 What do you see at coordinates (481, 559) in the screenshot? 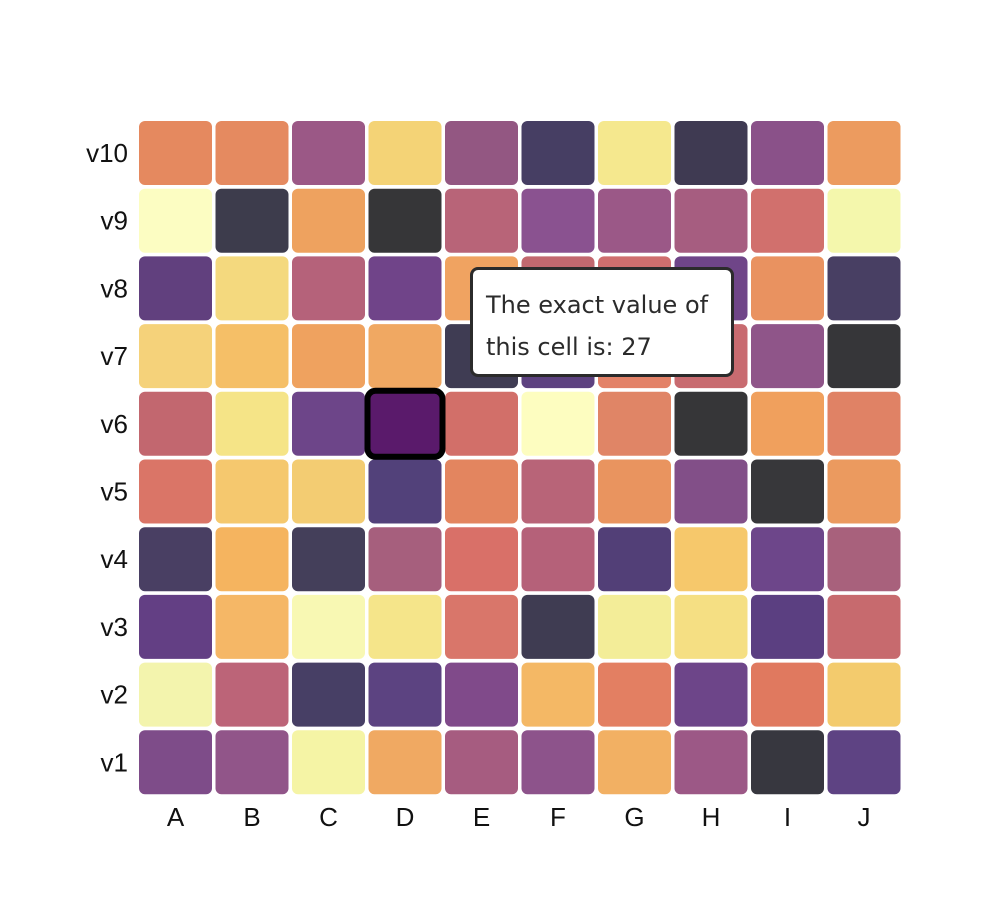
I see `heatmap-cell-E-v4` at bounding box center [481, 559].